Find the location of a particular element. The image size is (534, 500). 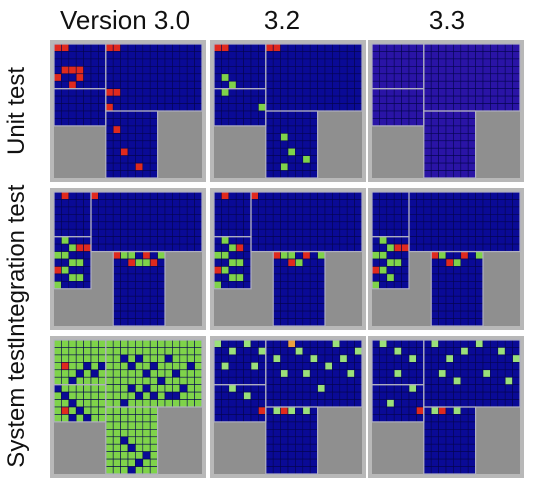

panel-r2-c2-bottom-block-outline is located at coordinates (299, 288).